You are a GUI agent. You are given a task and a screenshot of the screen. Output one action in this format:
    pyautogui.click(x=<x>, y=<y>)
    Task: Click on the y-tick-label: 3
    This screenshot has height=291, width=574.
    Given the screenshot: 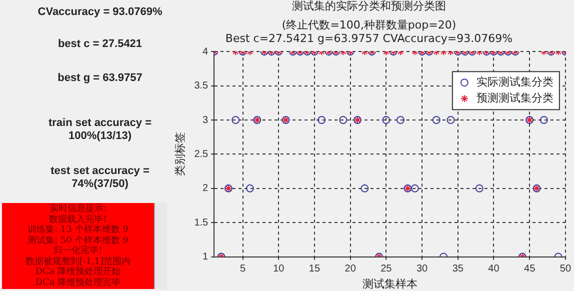 What is the action you would take?
    pyautogui.click(x=205, y=120)
    